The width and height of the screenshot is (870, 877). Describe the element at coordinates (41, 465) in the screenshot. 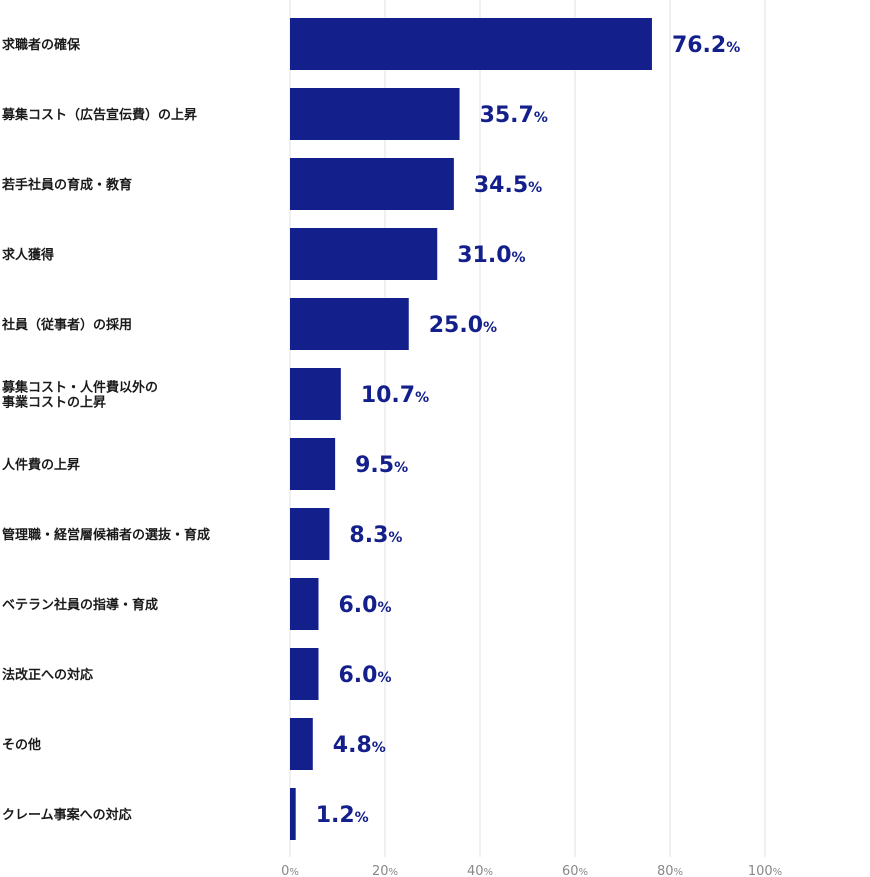

I see `category-label-6: 人件費の上昇` at that location.